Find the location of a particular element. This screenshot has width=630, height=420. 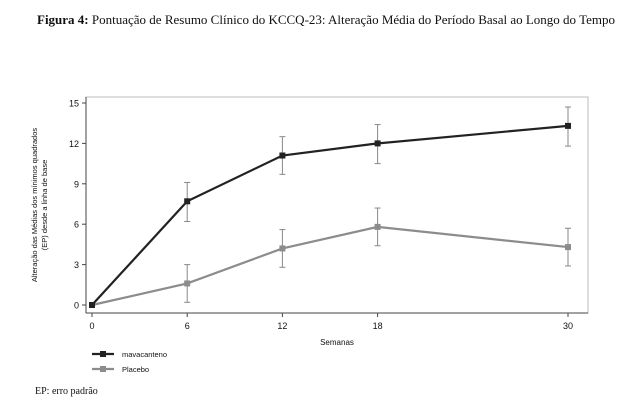

y-tick-label: 0 is located at coordinates (76, 306).